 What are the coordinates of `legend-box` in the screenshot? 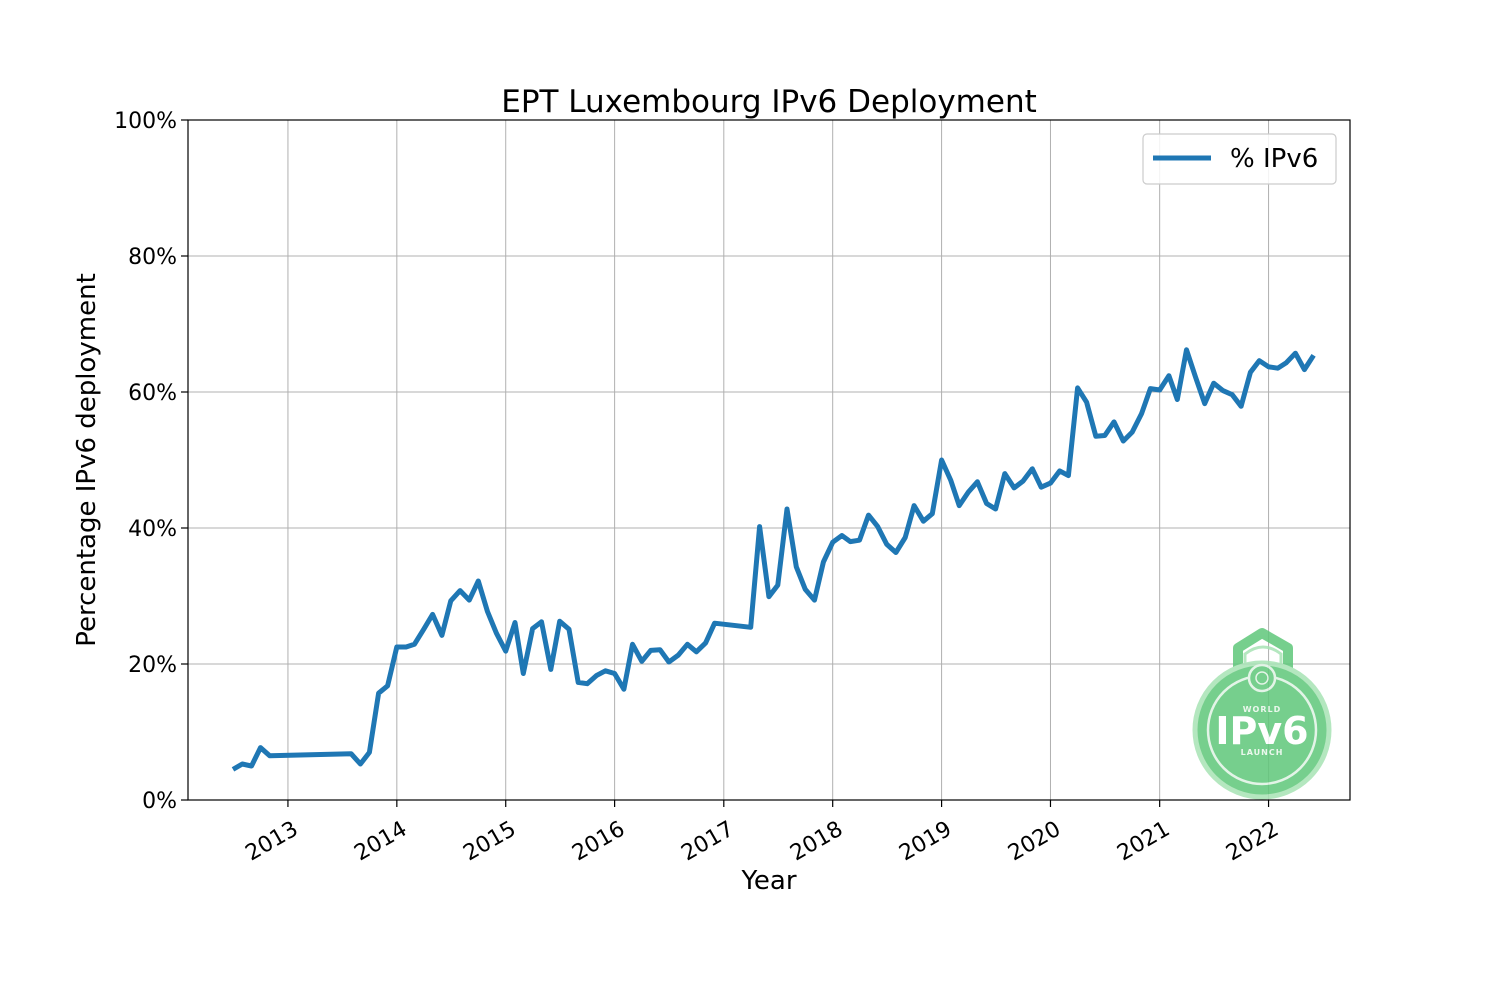 It's located at (1239, 159).